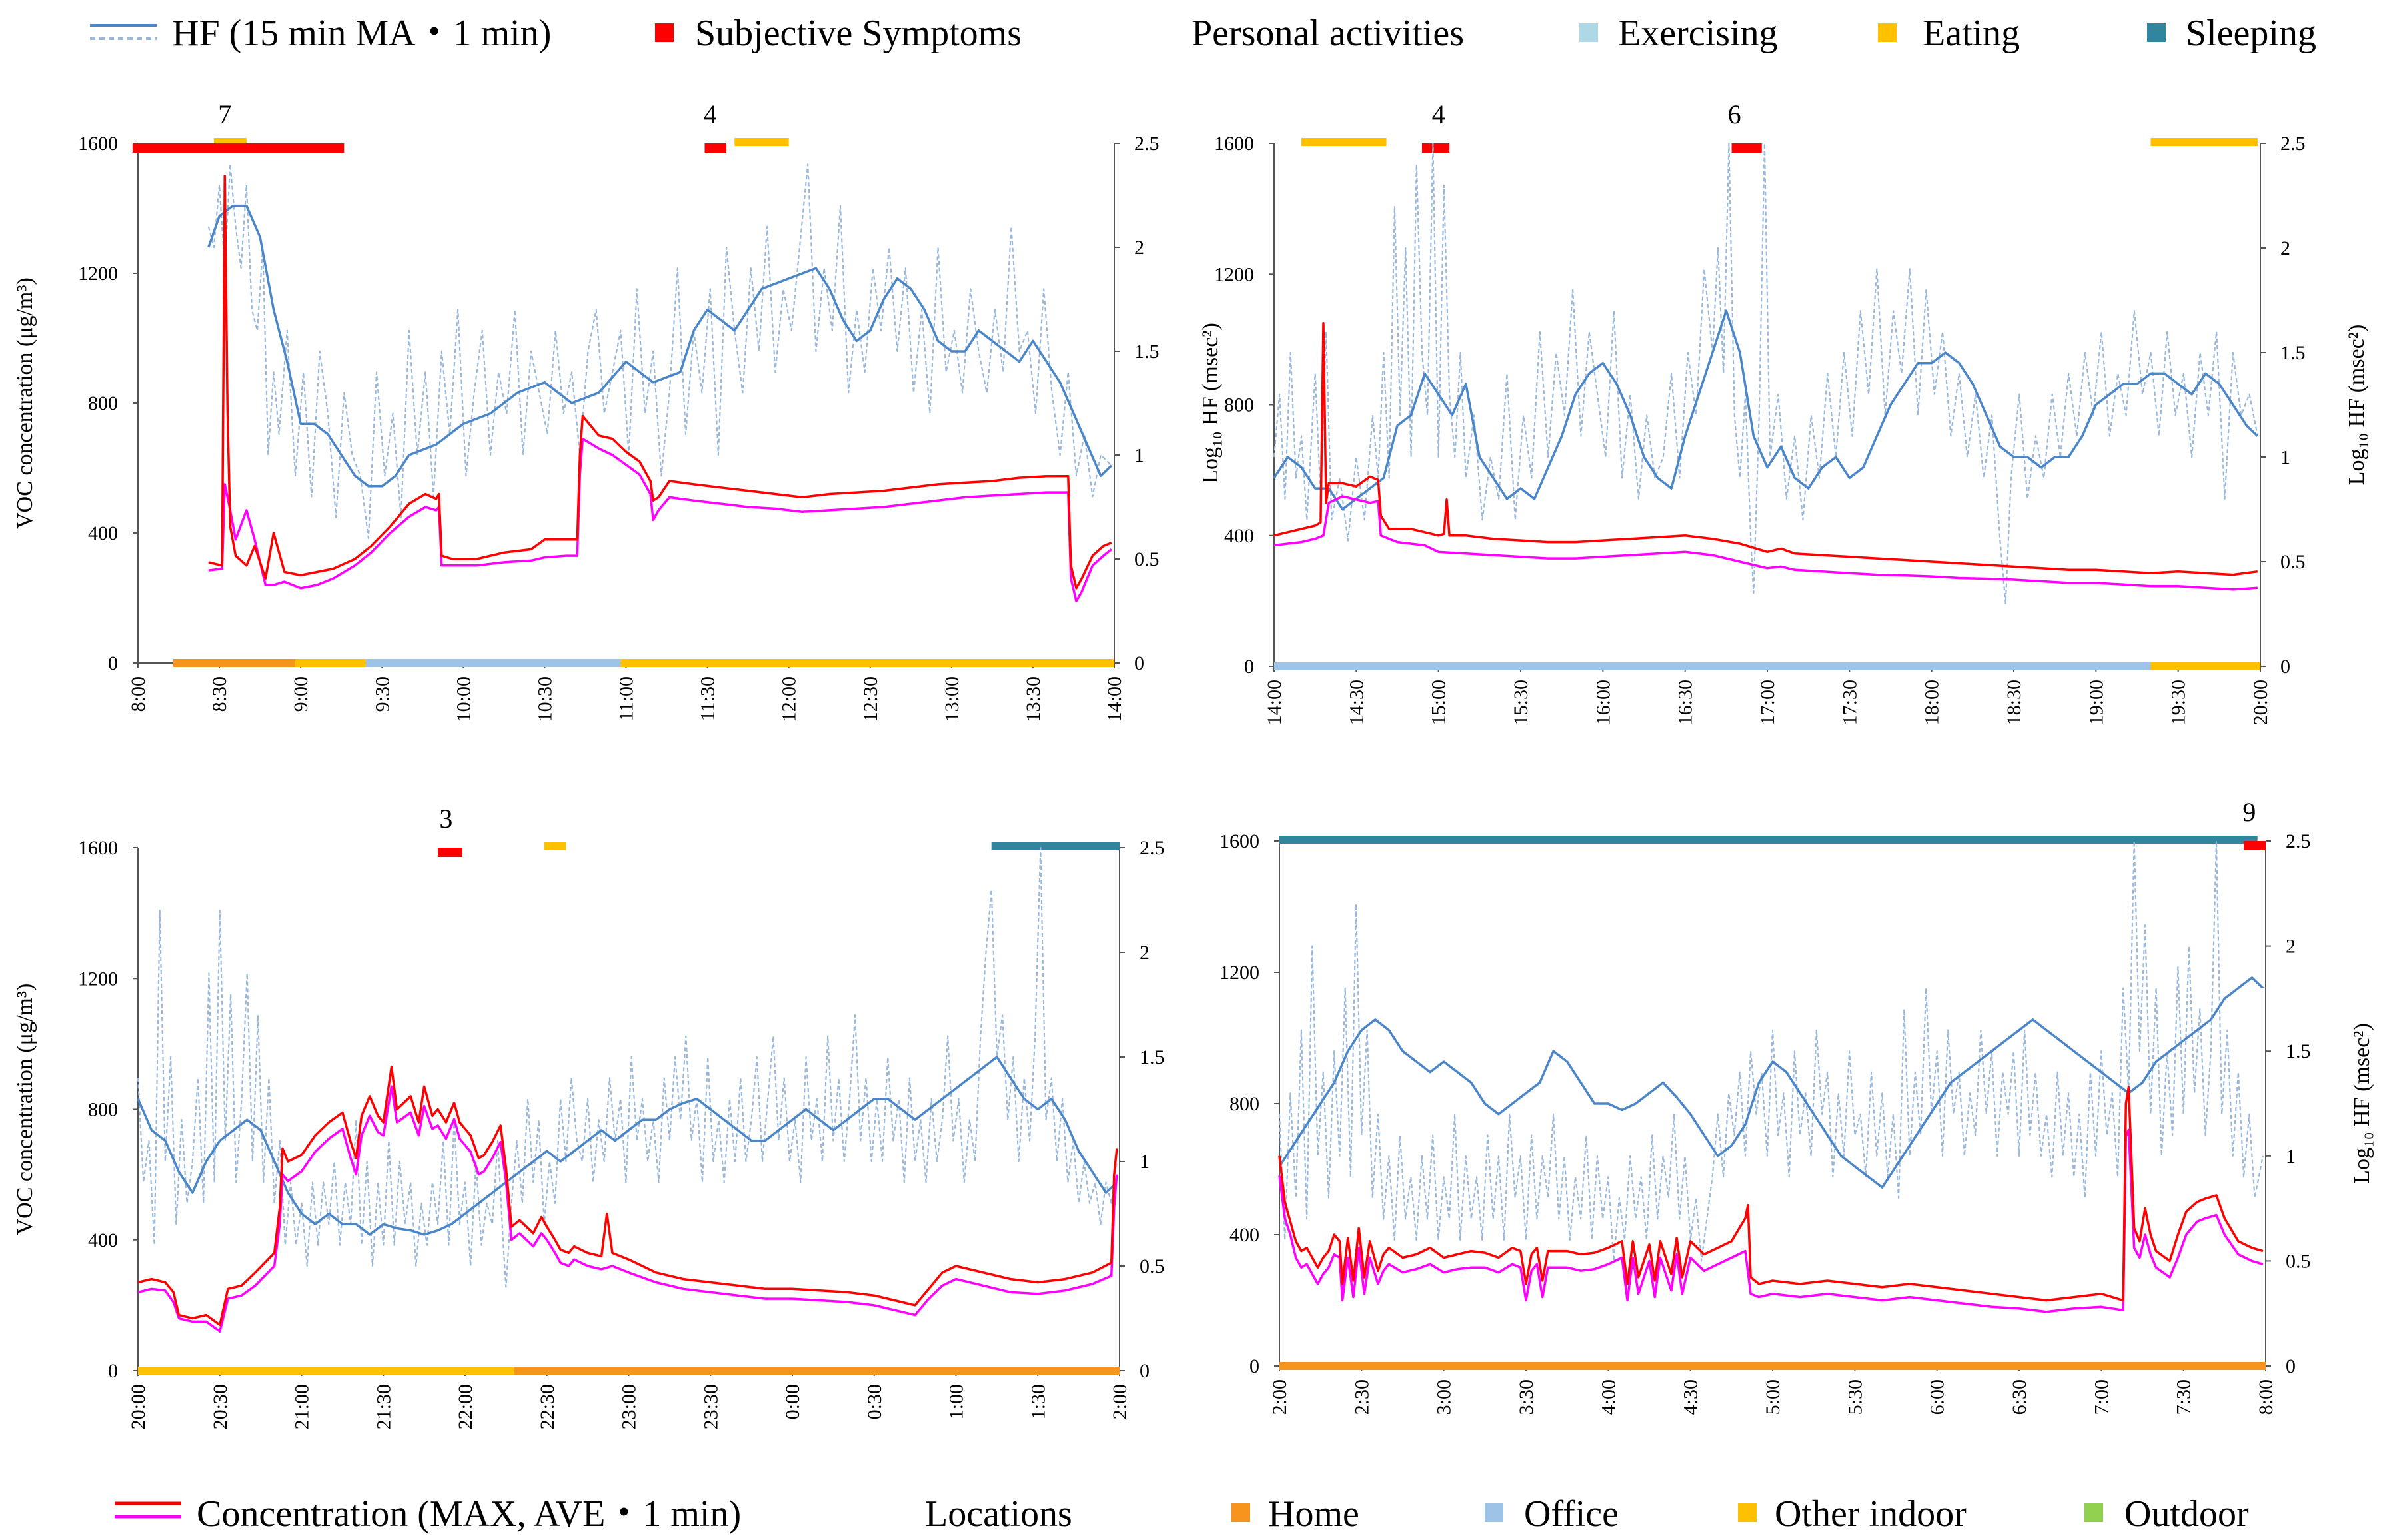 The image size is (2385, 1540). Describe the element at coordinates (2096, 702) in the screenshot. I see `x-tick-label: 19:00` at that location.